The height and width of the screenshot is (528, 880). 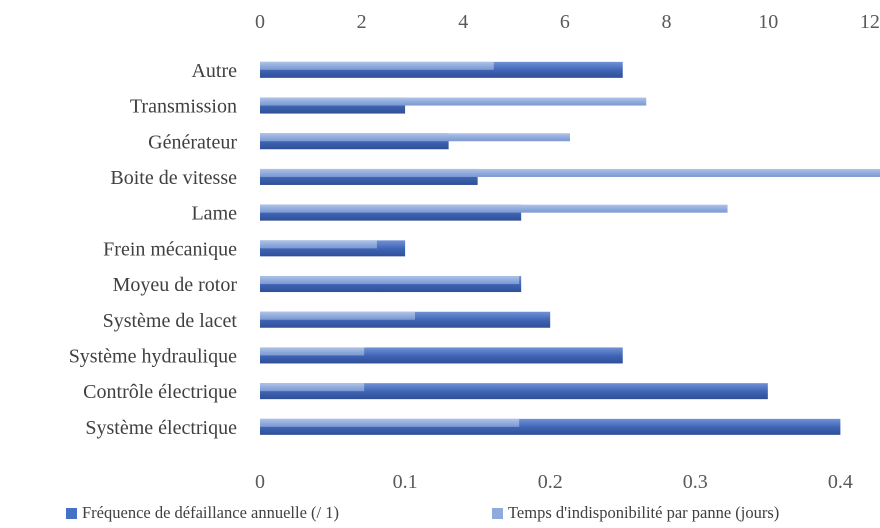 What do you see at coordinates (565, 22) in the screenshot?
I see `top-axis-tick-label: 6` at bounding box center [565, 22].